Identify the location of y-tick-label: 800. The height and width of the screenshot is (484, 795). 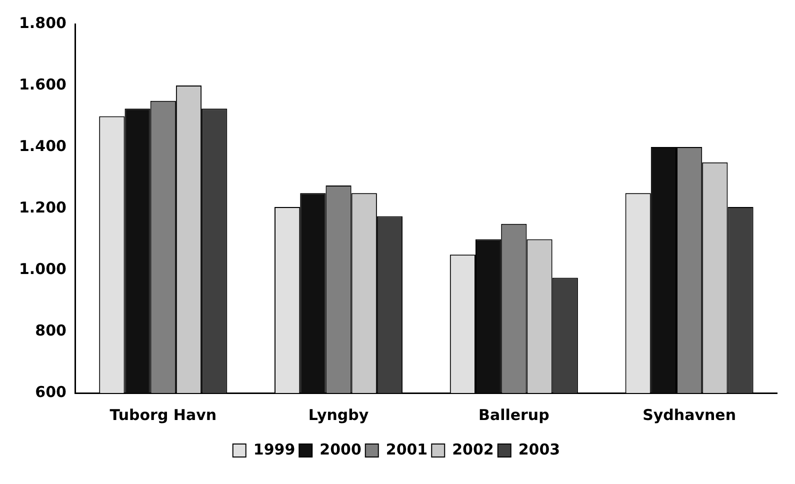
(50, 330).